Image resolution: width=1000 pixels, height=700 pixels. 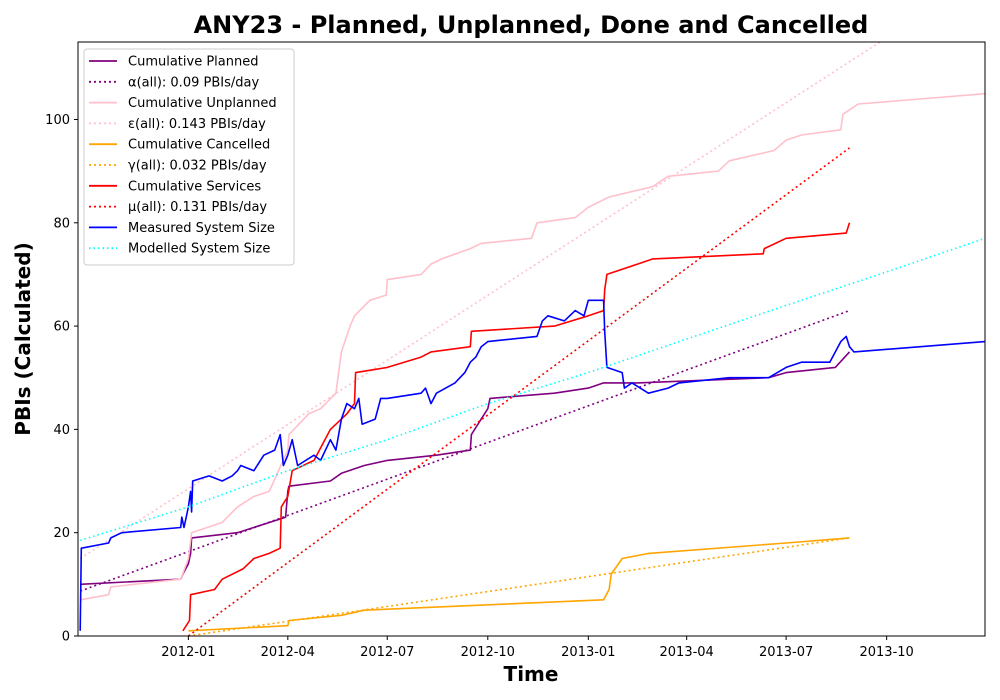 I want to click on y-axis-label: PBIs (Calculated), so click(x=23, y=338).